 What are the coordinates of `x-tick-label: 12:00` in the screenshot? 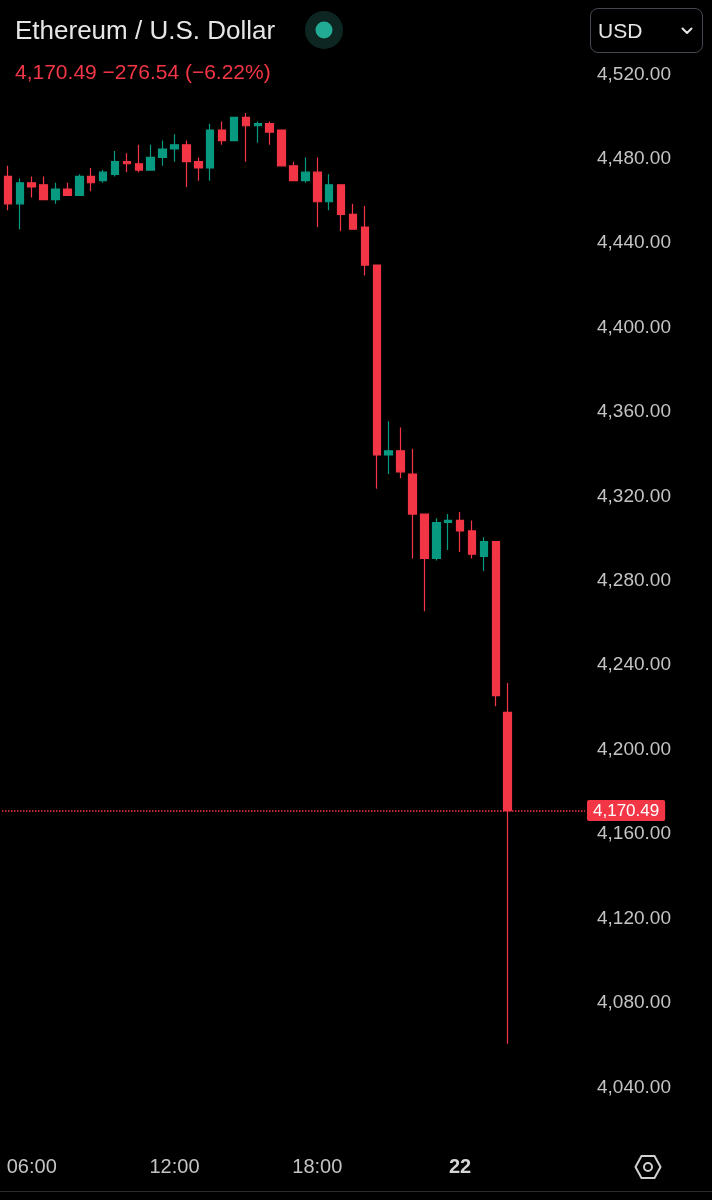 It's located at (174, 1166).